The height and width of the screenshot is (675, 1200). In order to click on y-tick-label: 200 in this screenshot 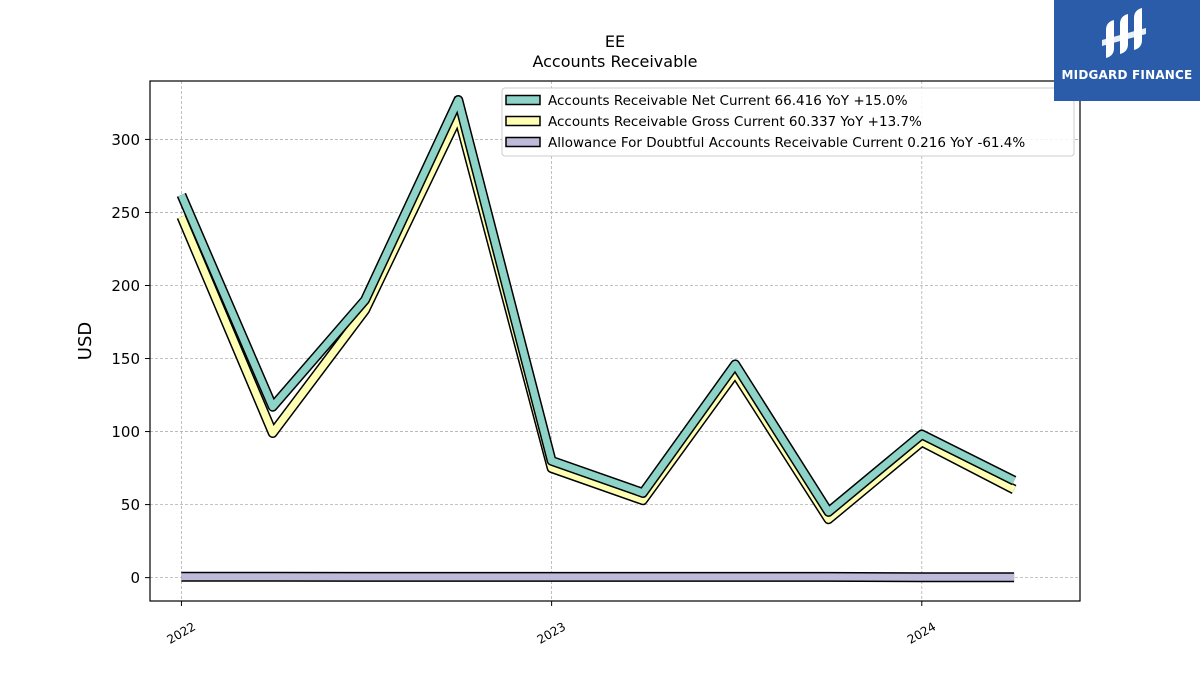, I will do `click(125, 286)`.